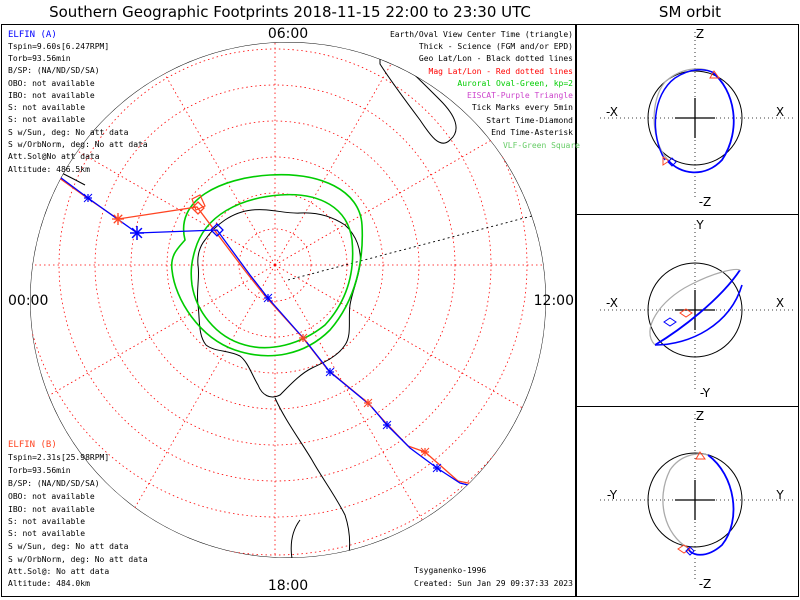 Image resolution: width=800 pixels, height=600 pixels. I want to click on orbit-a-path, so click(701, 122).